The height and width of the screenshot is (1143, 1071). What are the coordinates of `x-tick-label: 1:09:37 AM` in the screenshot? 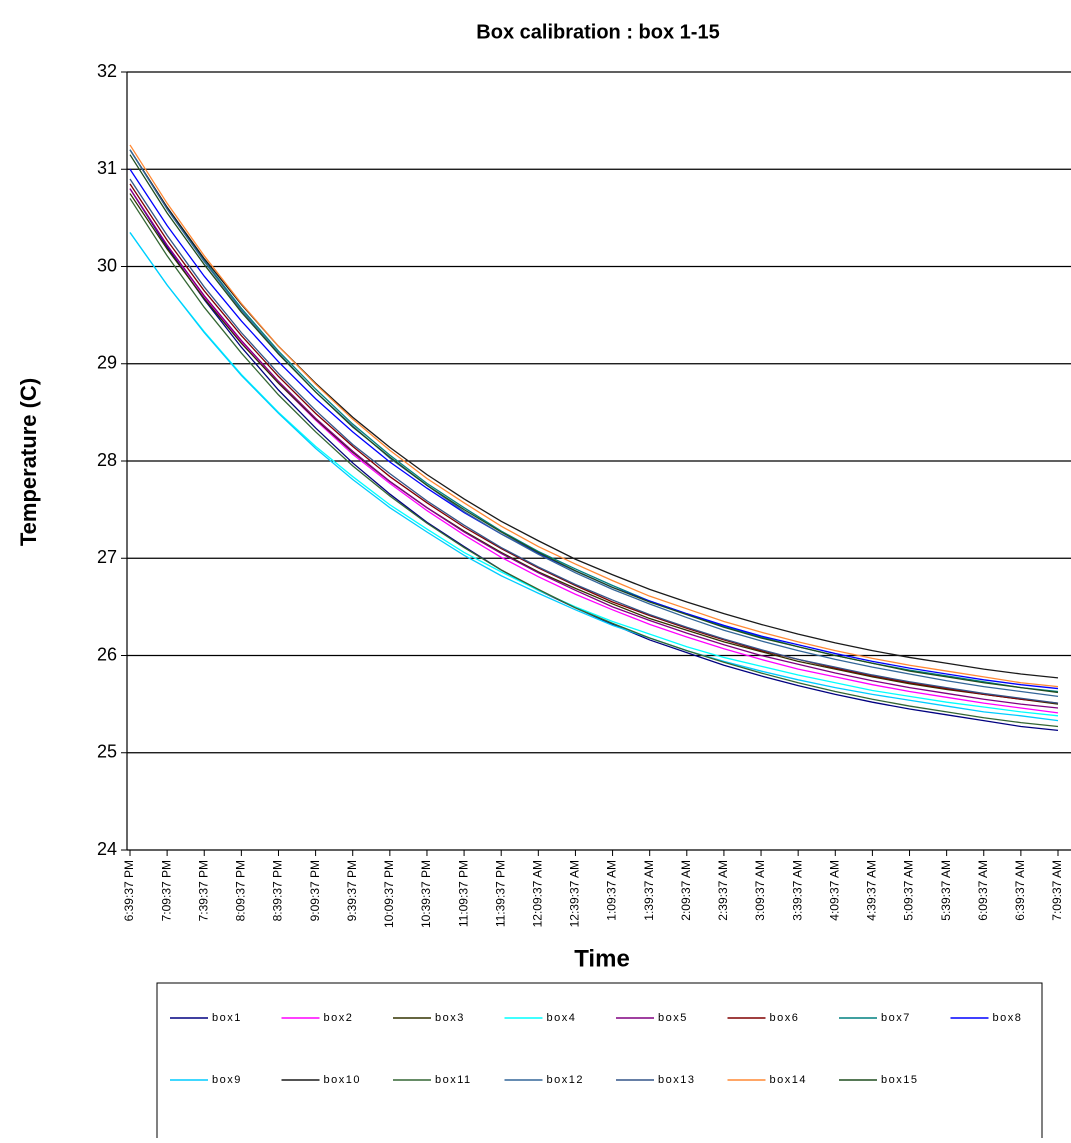 It's located at (612, 890).